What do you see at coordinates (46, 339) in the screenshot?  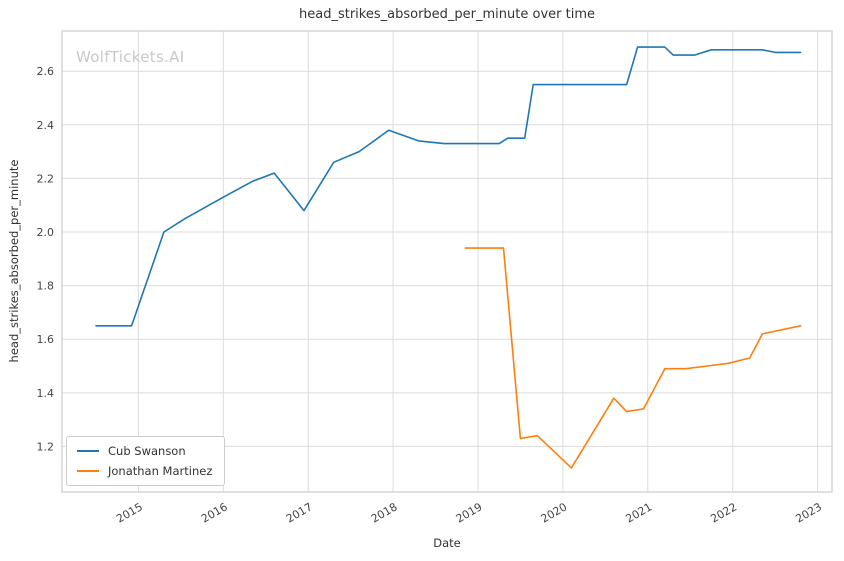 I see `y-tick-label: 1.6` at bounding box center [46, 339].